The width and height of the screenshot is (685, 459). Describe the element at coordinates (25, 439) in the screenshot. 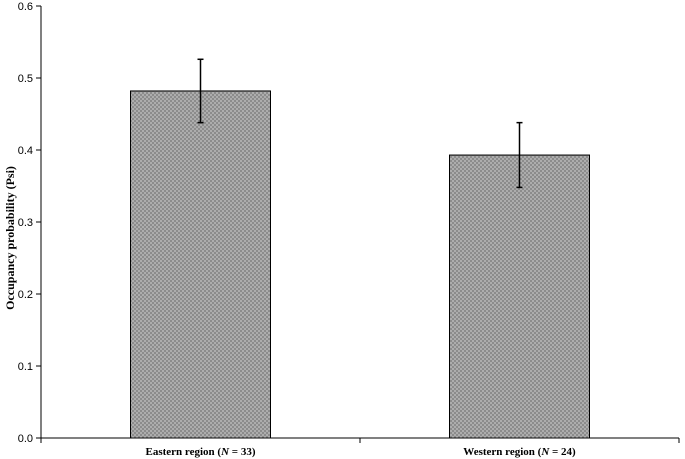

I see `y-tick-label: 0.0` at that location.